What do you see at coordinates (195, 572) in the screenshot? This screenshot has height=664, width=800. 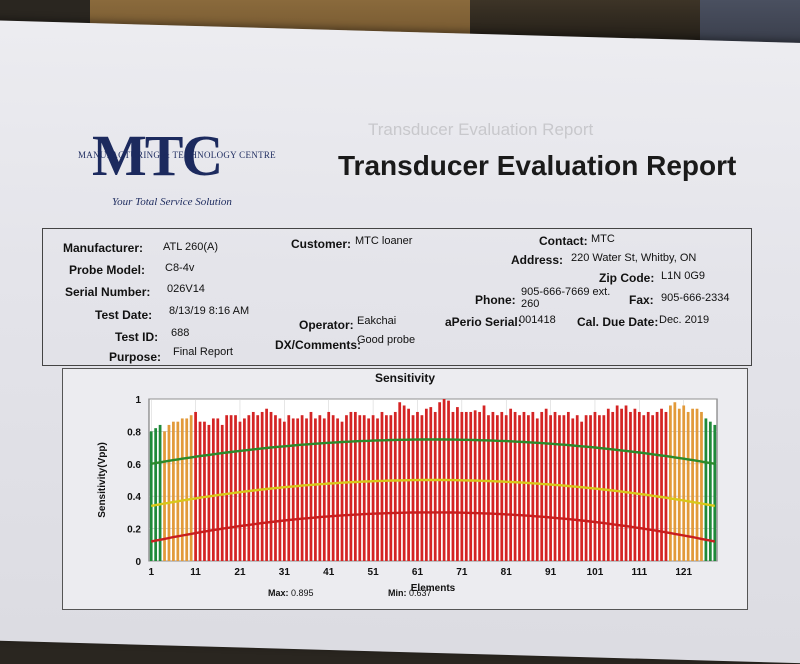 I see `x-tick-label: 11` at bounding box center [195, 572].